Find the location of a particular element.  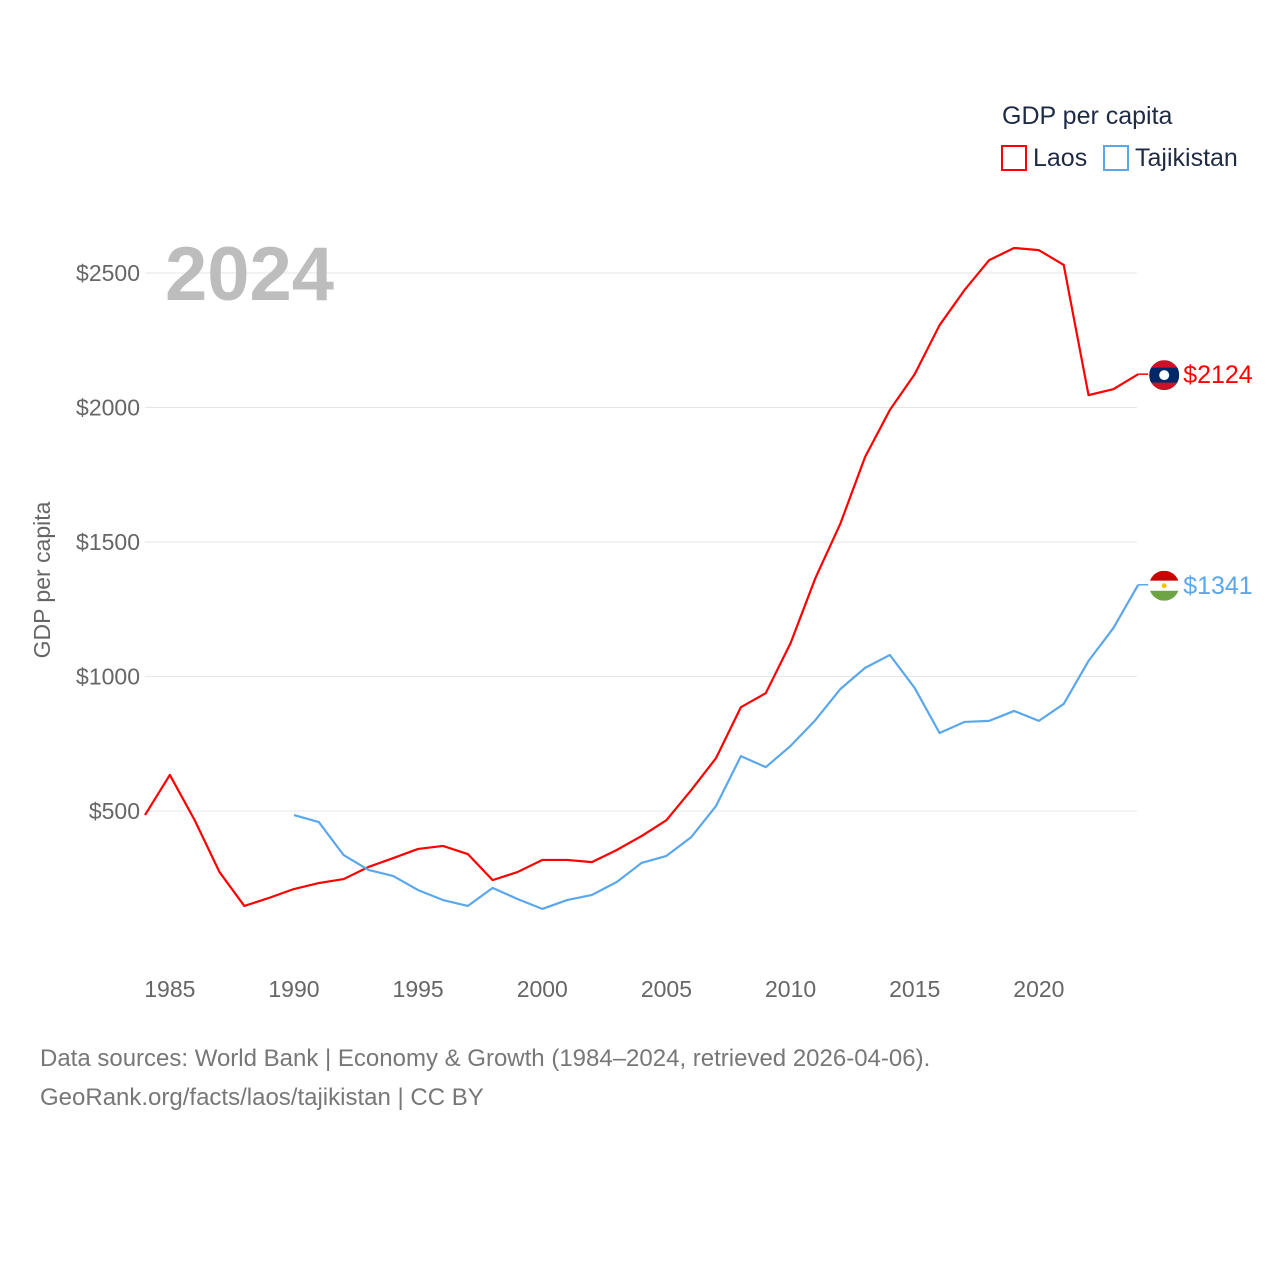

x-tick-label: 2010 is located at coordinates (790, 989).